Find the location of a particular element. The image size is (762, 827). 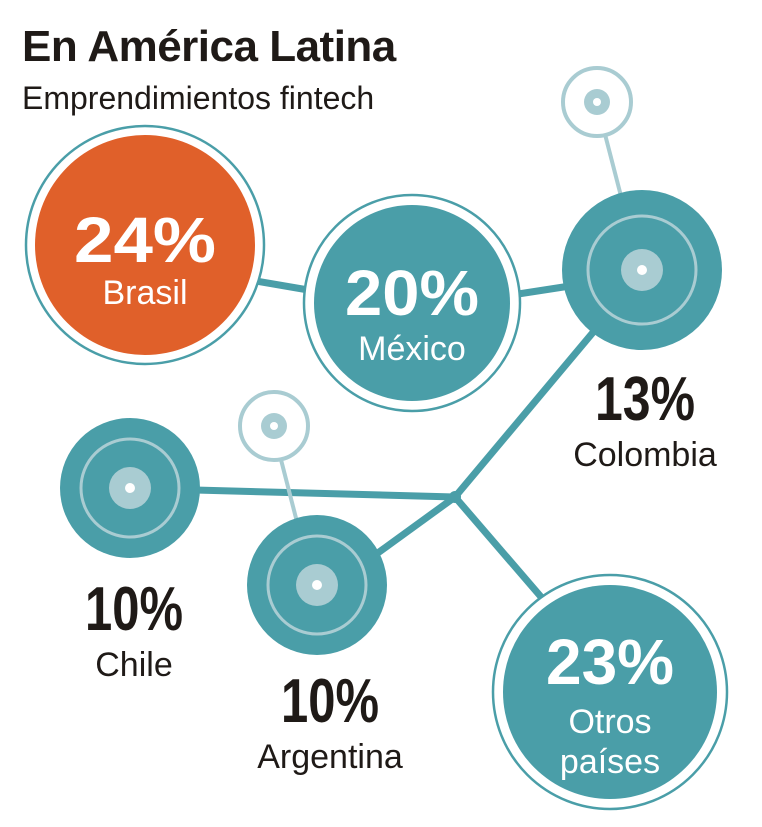

category-label-otros-paises-line1: Otros is located at coordinates (609, 722).